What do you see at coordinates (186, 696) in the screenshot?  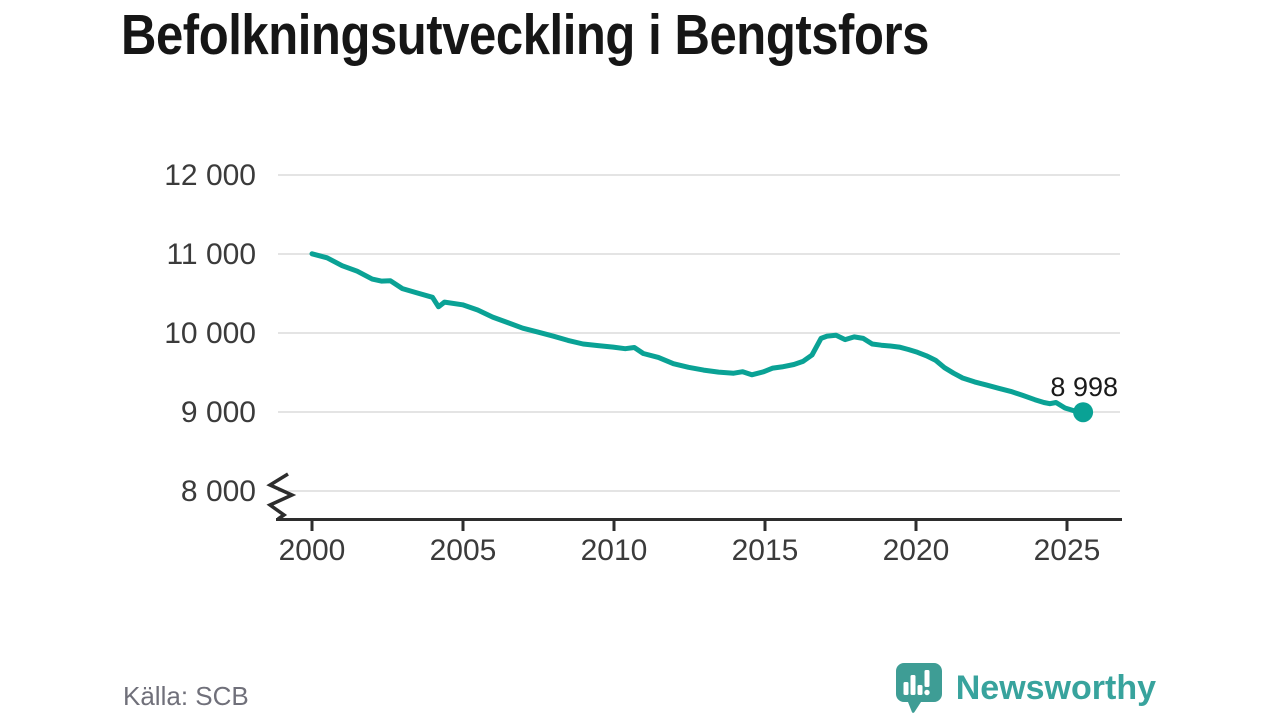 I see `source-note: Källa: SCB` at bounding box center [186, 696].